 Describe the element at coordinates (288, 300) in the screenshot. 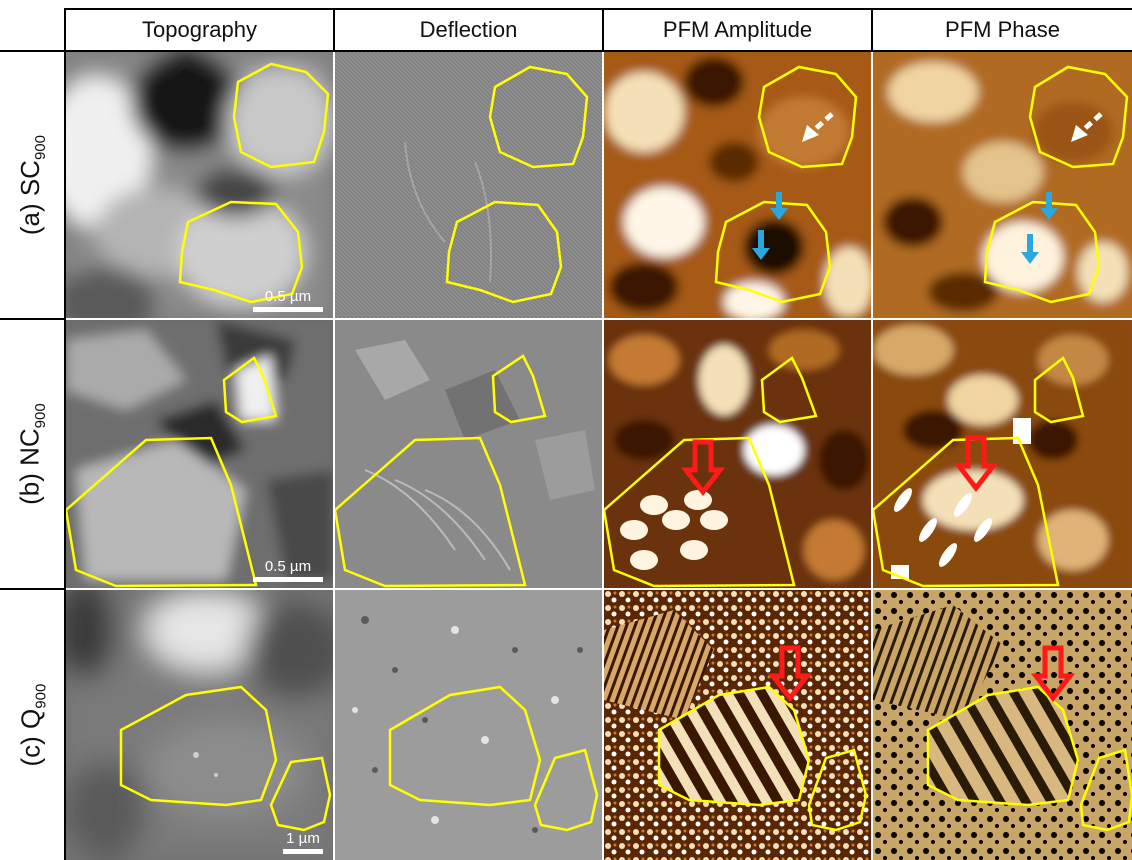

I see `scale-bar-a: 0.5 µm` at that location.